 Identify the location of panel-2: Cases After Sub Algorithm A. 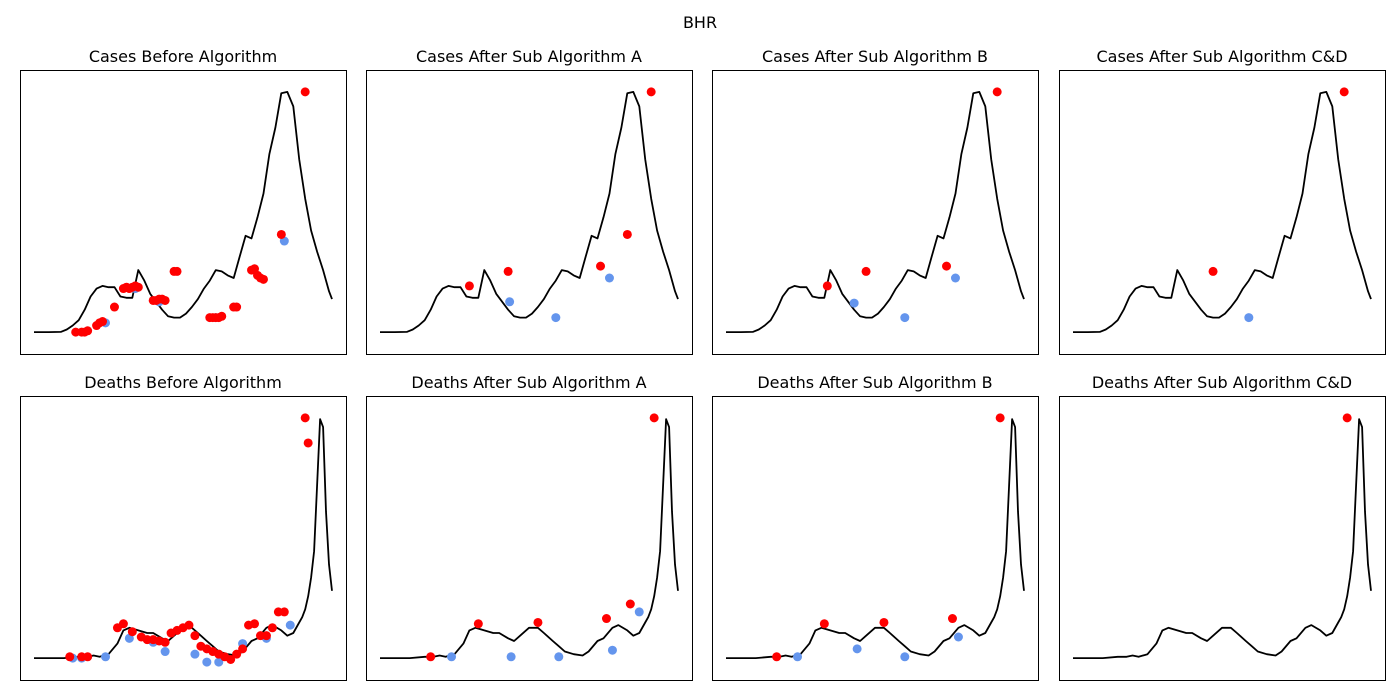
(529, 201).